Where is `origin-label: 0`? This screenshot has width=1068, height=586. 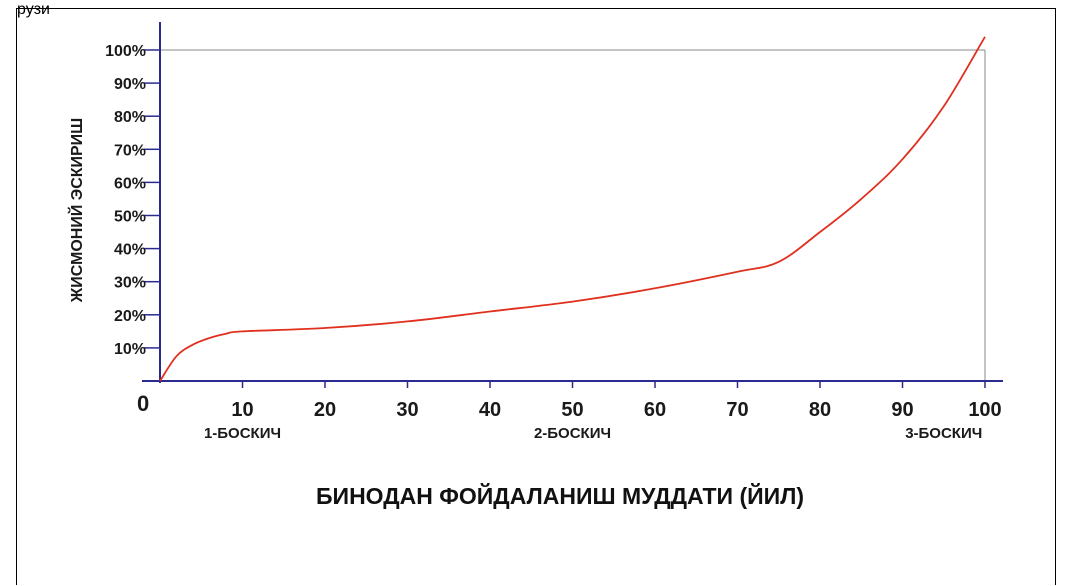
origin-label: 0 is located at coordinates (143, 403).